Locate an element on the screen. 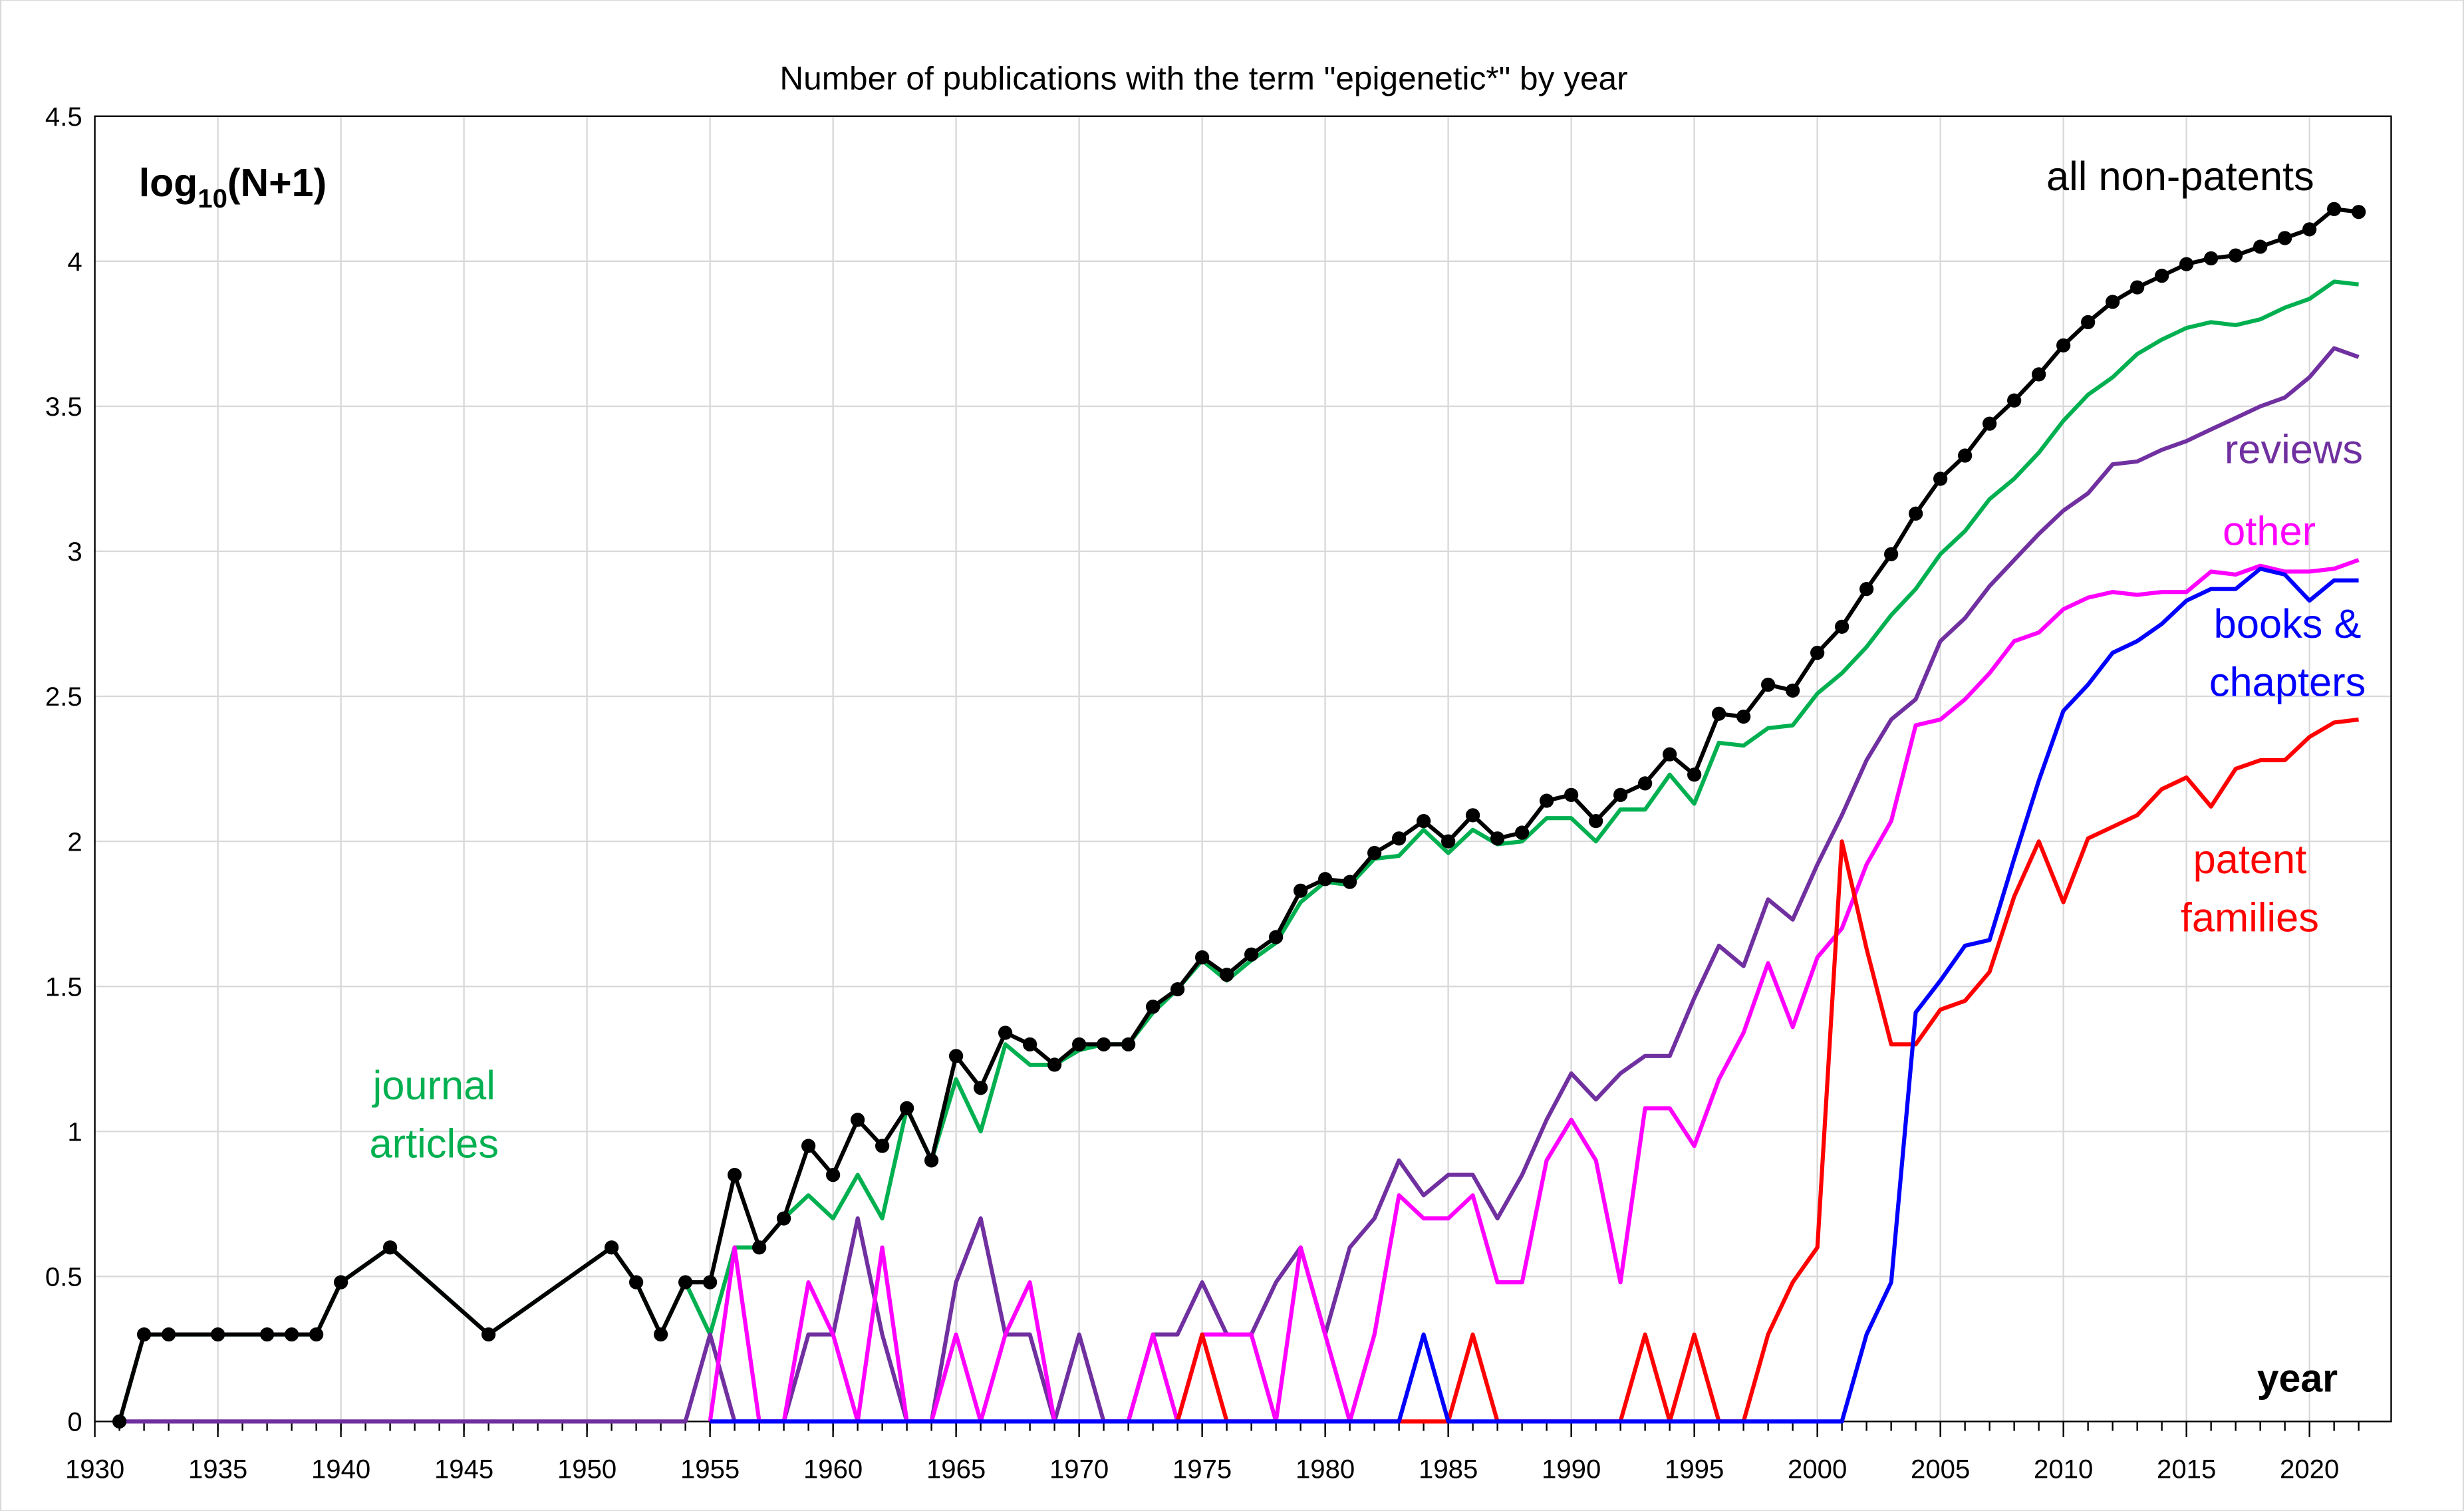  y-tick-label: 0.5 is located at coordinates (63, 1277).